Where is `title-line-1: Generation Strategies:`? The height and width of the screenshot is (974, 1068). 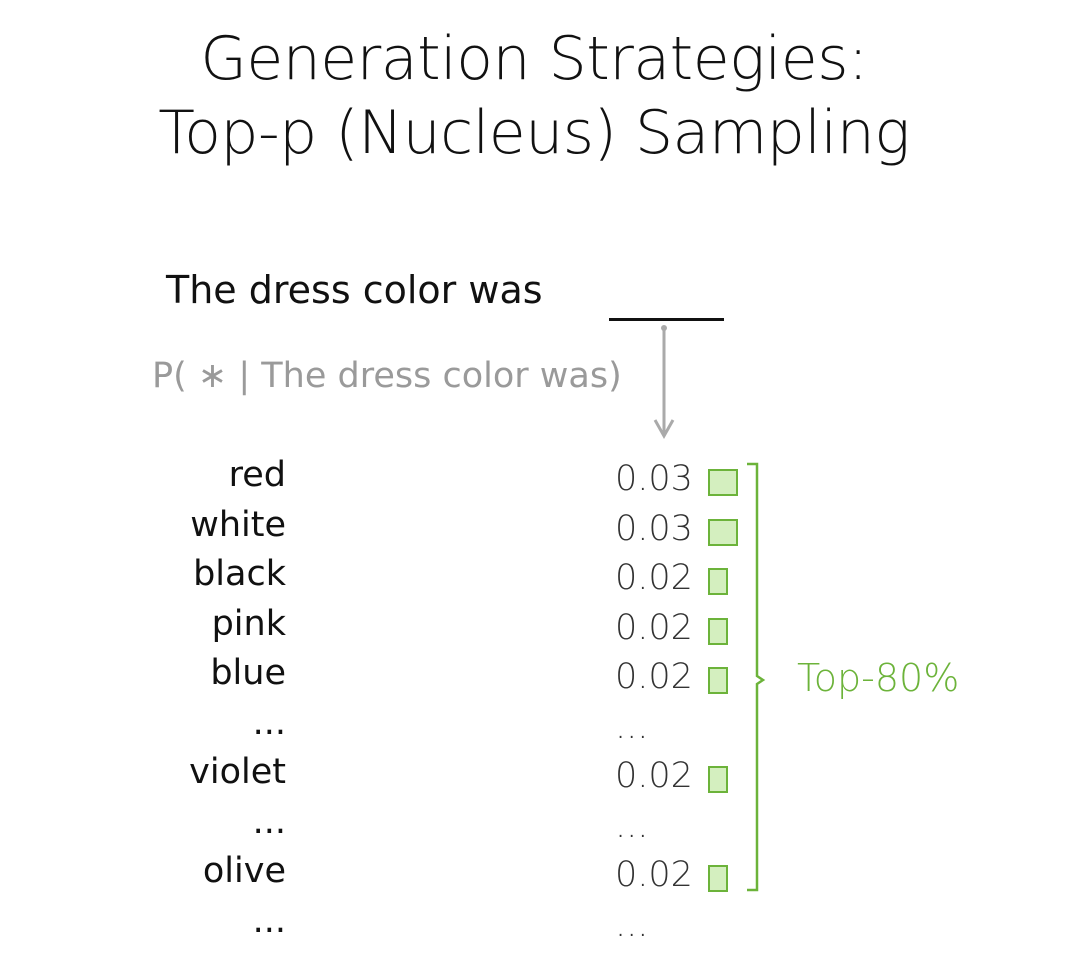 title-line-1: Generation Strategies: is located at coordinates (534, 59).